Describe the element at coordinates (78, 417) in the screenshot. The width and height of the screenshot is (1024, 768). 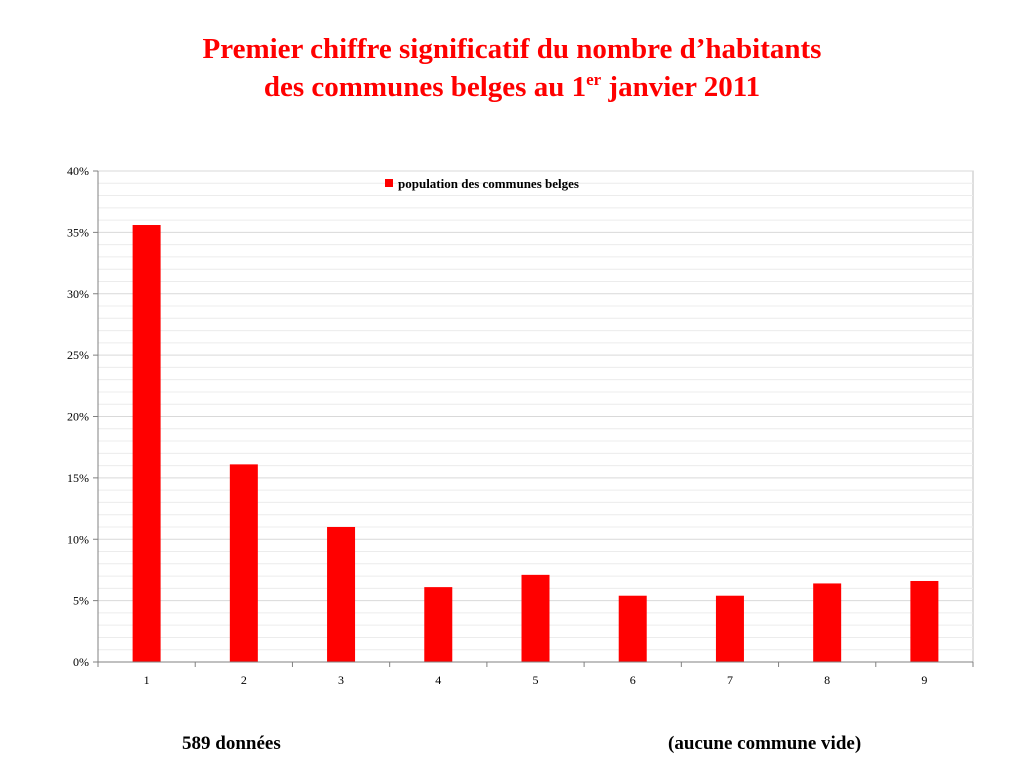
I see `y-tick-label: 20%` at that location.